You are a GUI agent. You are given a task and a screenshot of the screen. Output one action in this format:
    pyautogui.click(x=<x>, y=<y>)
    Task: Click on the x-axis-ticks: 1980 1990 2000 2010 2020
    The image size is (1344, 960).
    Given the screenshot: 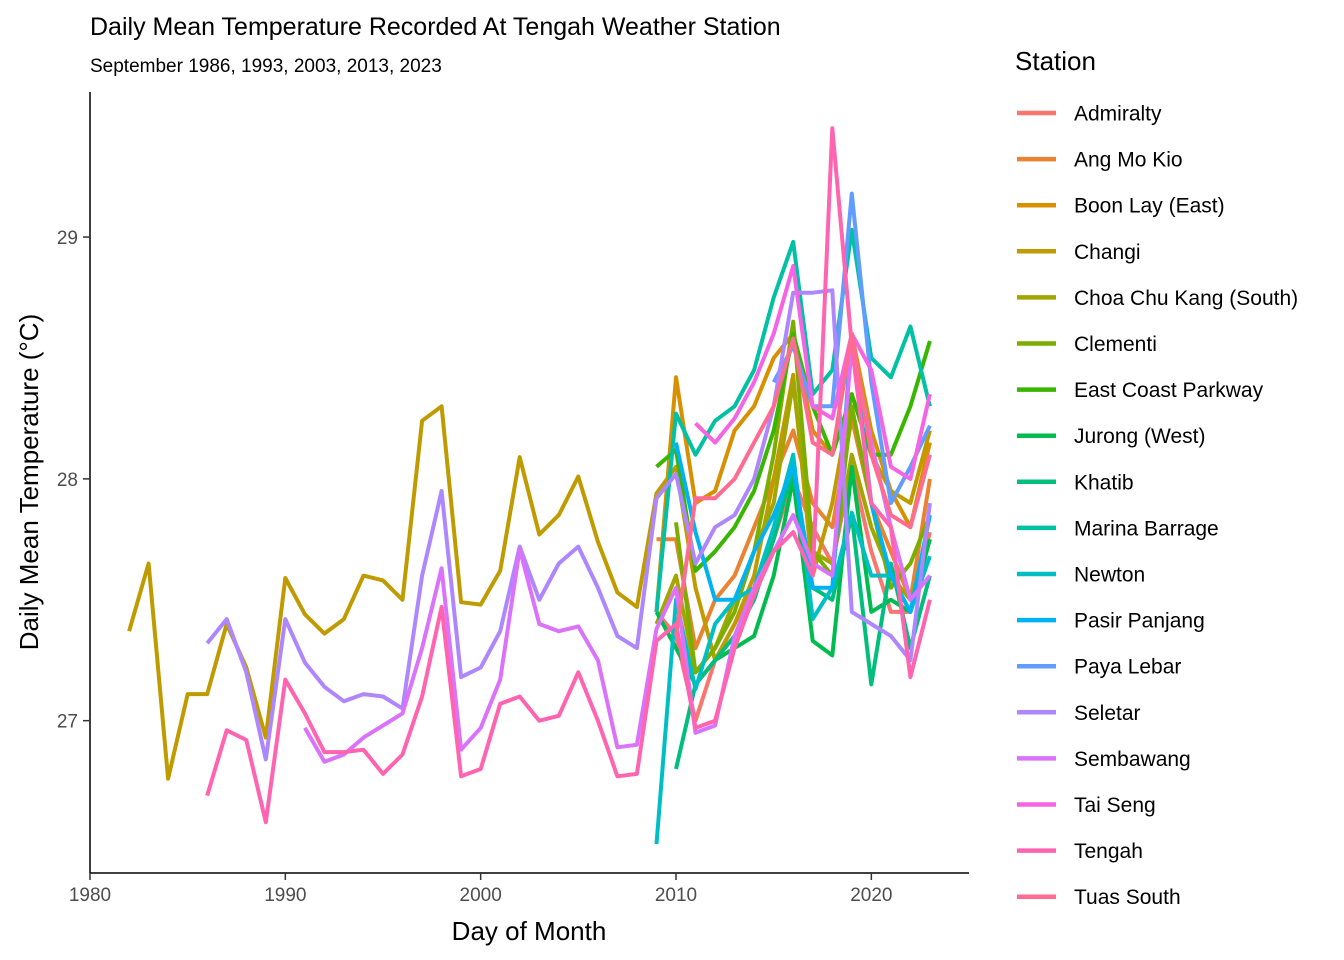 What is the action you would take?
    pyautogui.click(x=480, y=889)
    